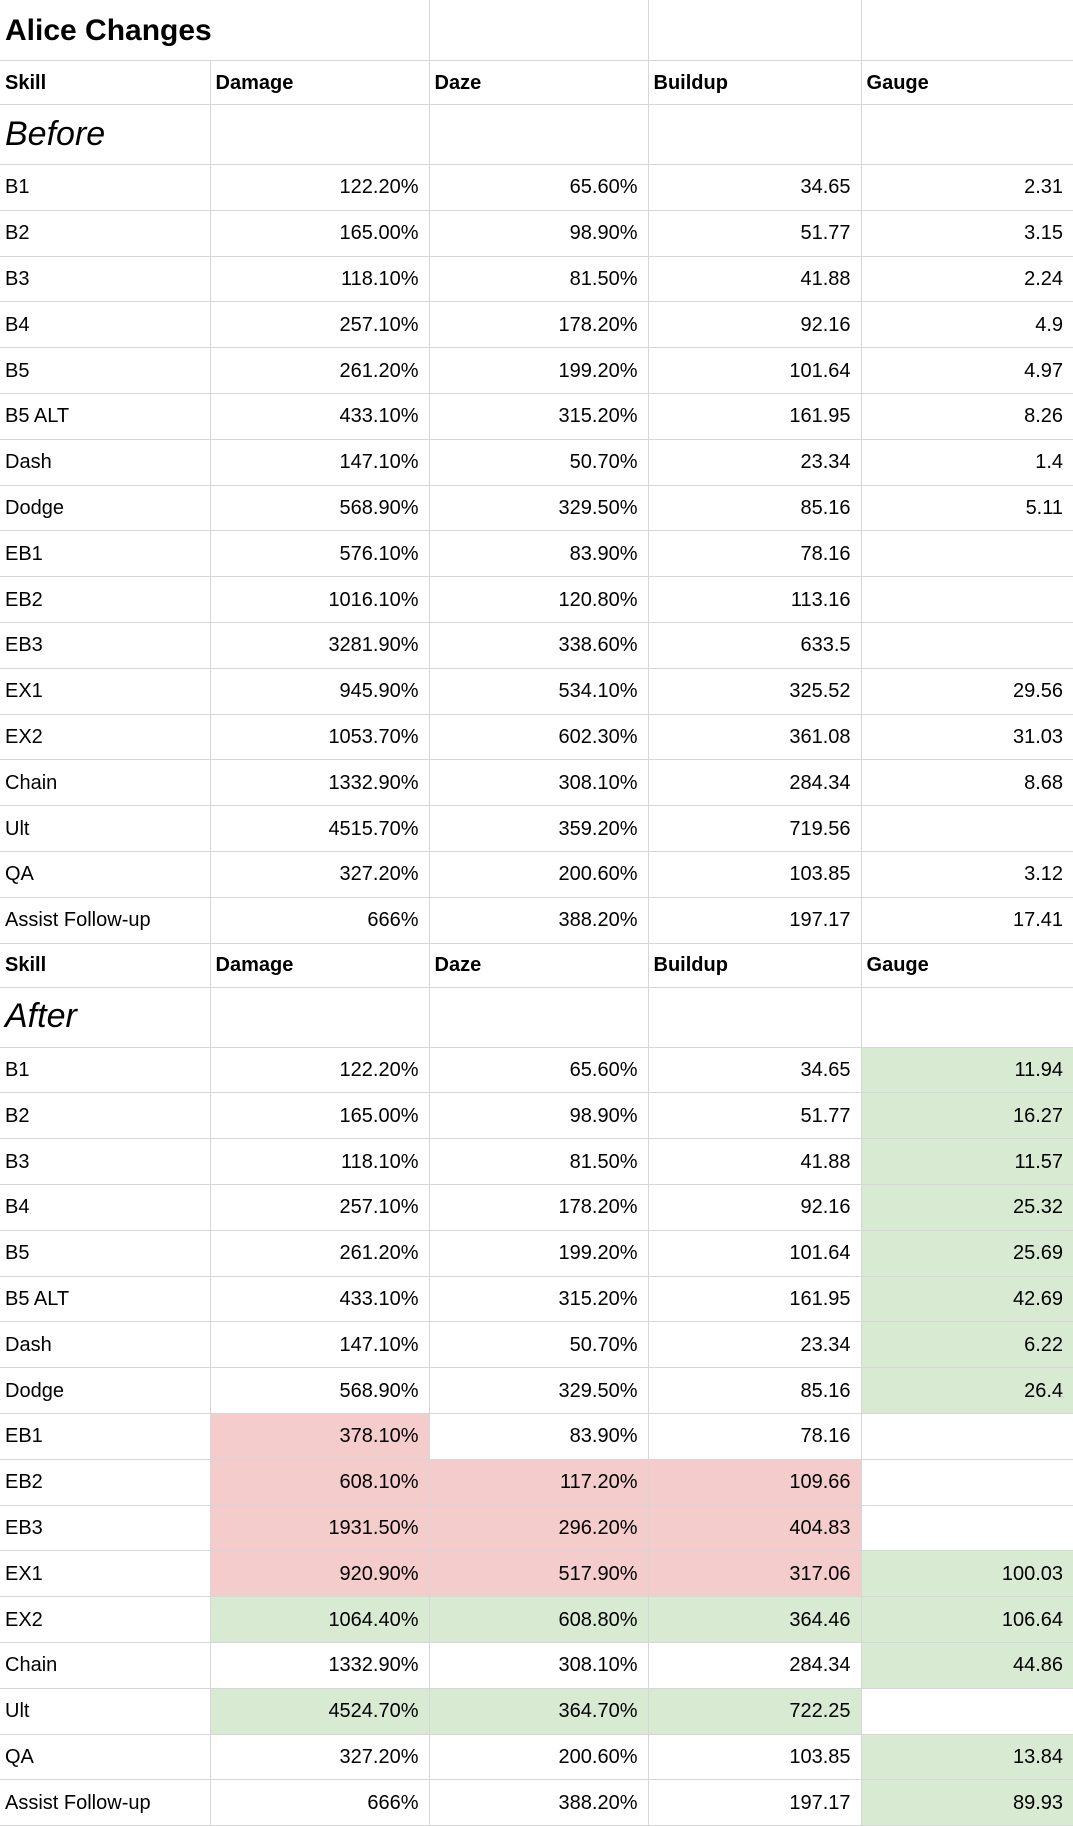  What do you see at coordinates (538, 1574) in the screenshot?
I see `daze-cell: 517.90%` at bounding box center [538, 1574].